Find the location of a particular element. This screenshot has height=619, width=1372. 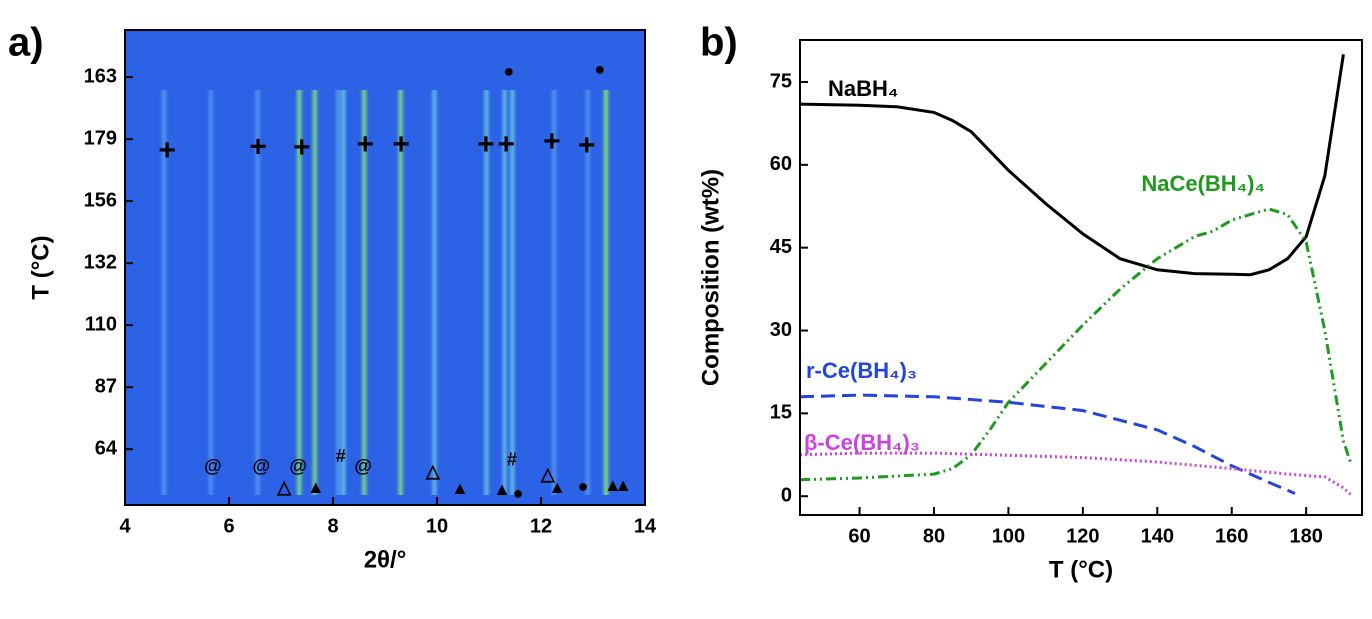

y-axis-label: T (°C) is located at coordinates (40, 267).